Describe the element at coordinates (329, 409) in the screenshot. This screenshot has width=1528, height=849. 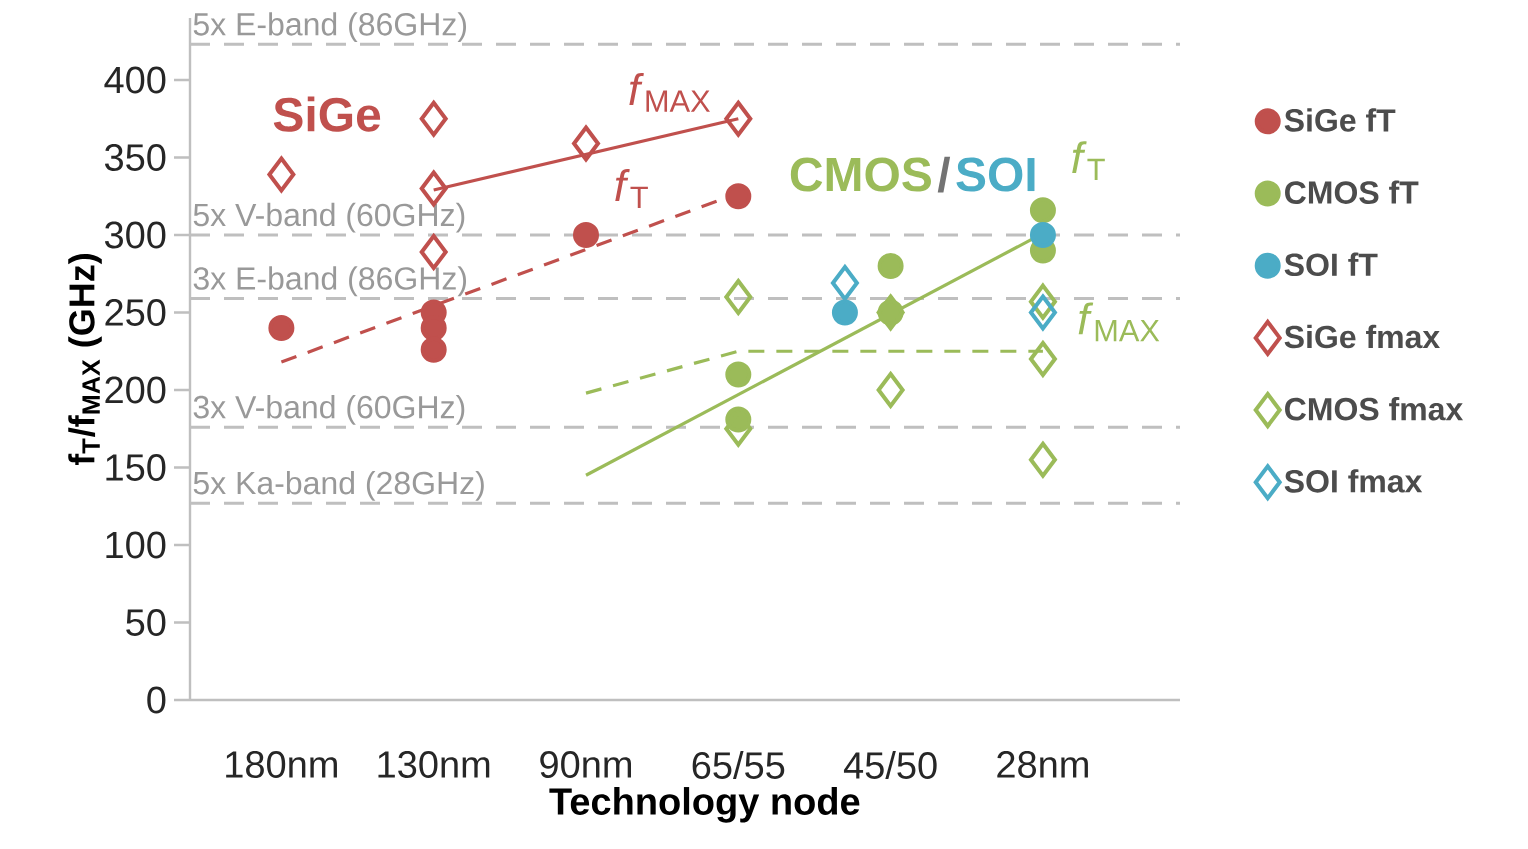
I see `ref-line-label: 3x V-band (60GHz)` at that location.